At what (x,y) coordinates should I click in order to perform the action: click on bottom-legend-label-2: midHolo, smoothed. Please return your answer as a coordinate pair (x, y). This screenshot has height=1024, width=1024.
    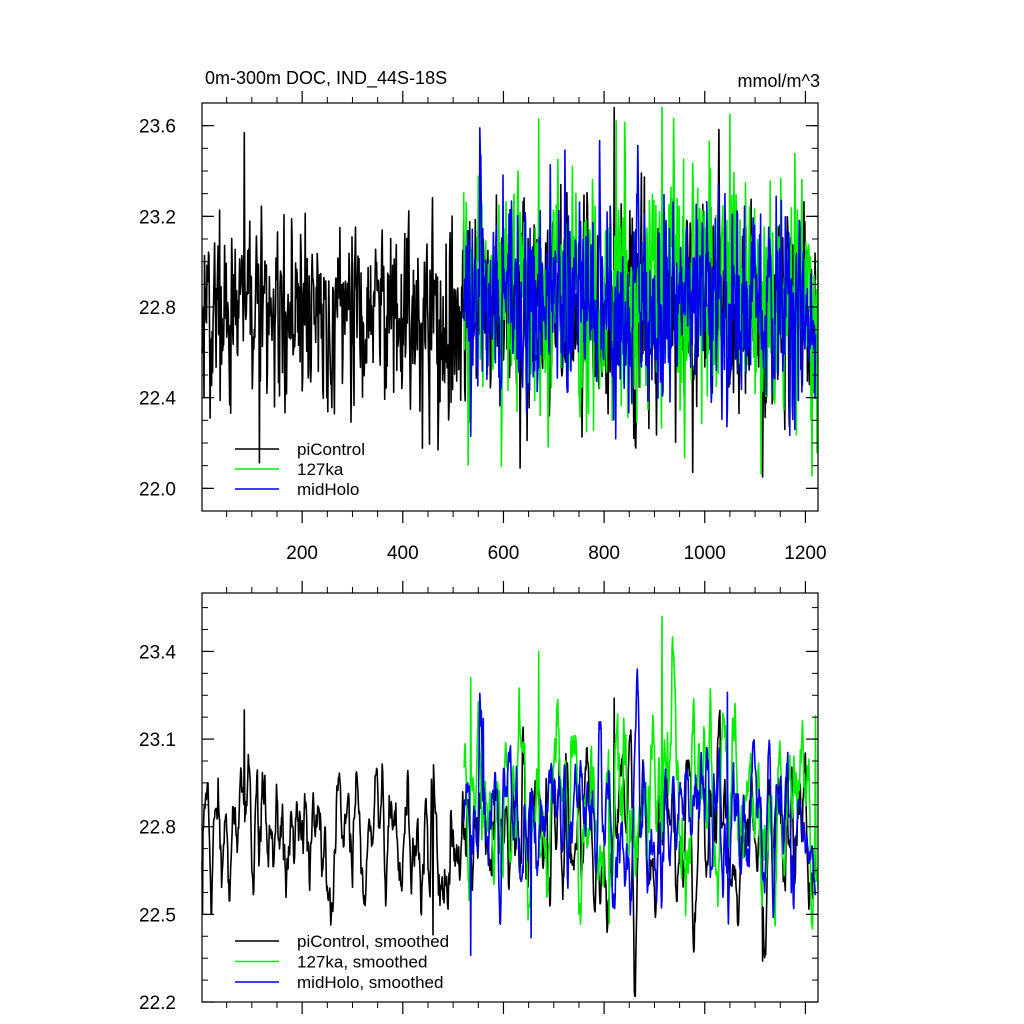
    Looking at the image, I should click on (370, 982).